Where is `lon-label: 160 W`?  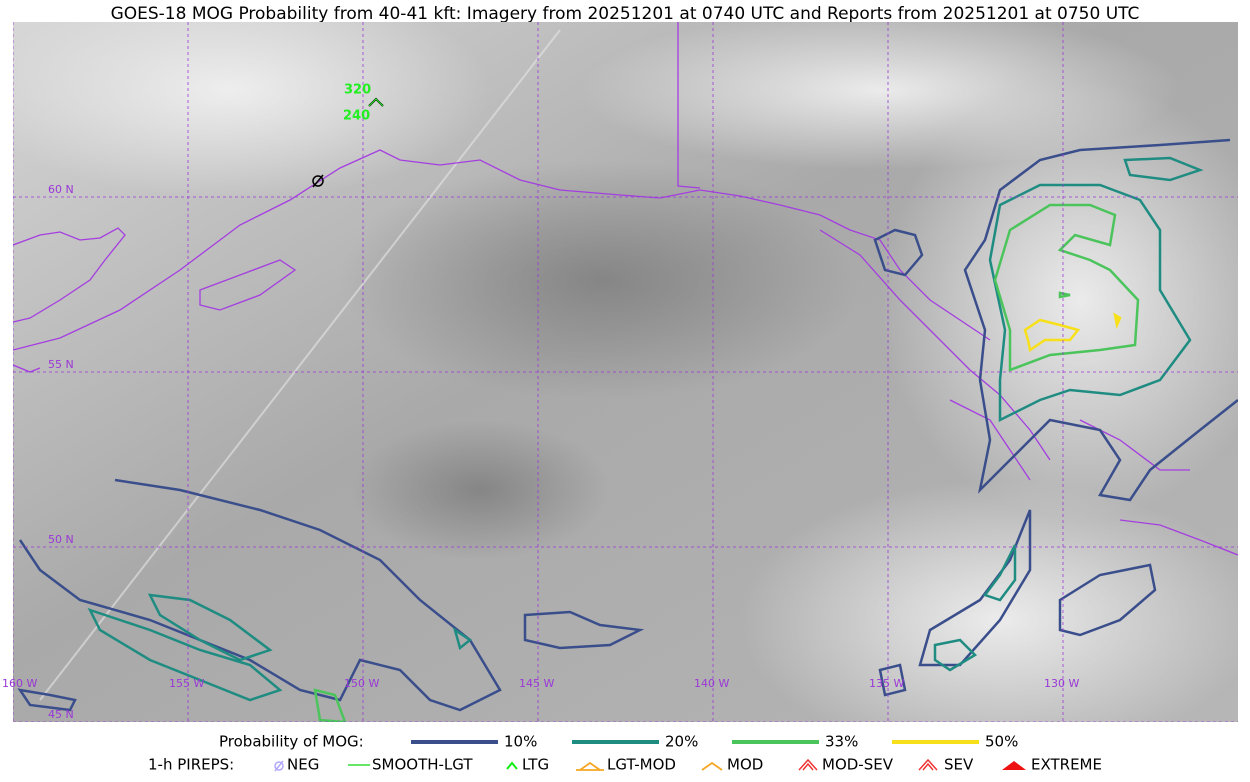 lon-label: 160 W is located at coordinates (19, 683).